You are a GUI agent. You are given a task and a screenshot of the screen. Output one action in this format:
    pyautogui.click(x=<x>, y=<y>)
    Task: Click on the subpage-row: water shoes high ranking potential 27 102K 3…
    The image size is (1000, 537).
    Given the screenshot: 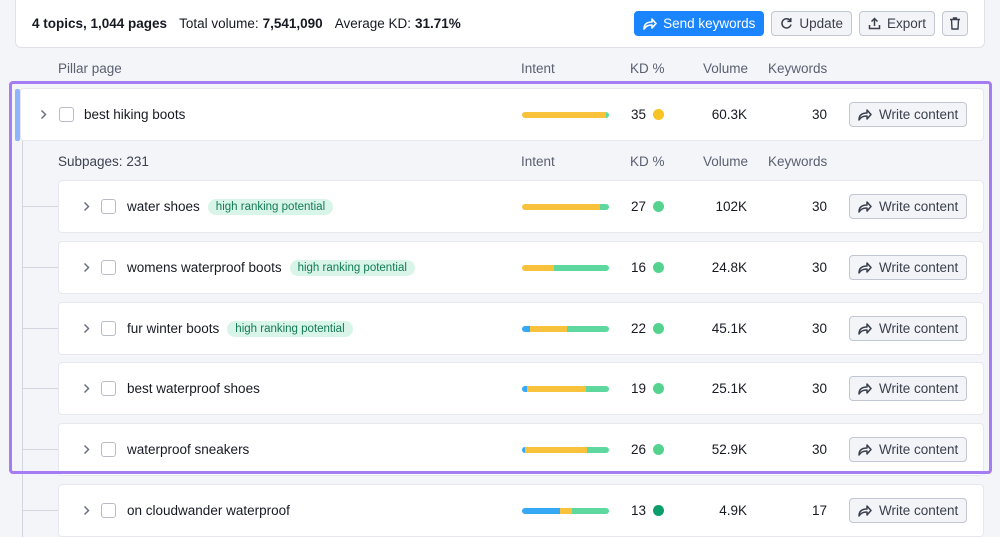 What is the action you would take?
    pyautogui.click(x=521, y=206)
    